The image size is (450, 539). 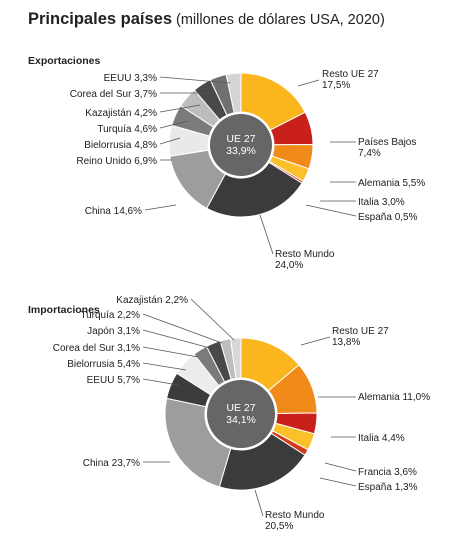 I want to click on exports-leader-bielorrusia, so click(x=170, y=141).